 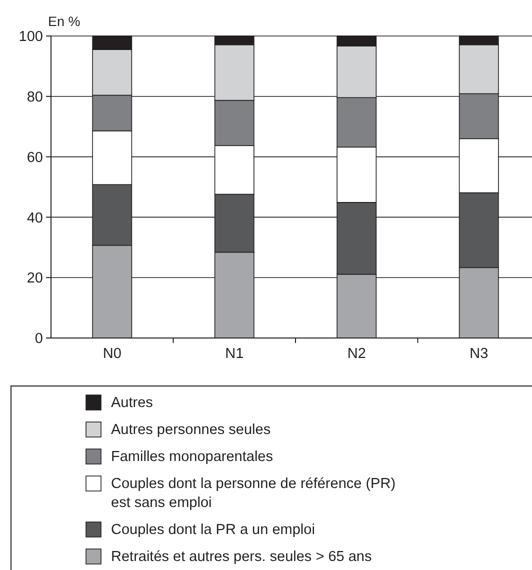 I want to click on legend-label: Familles monoparentales, so click(x=192, y=457).